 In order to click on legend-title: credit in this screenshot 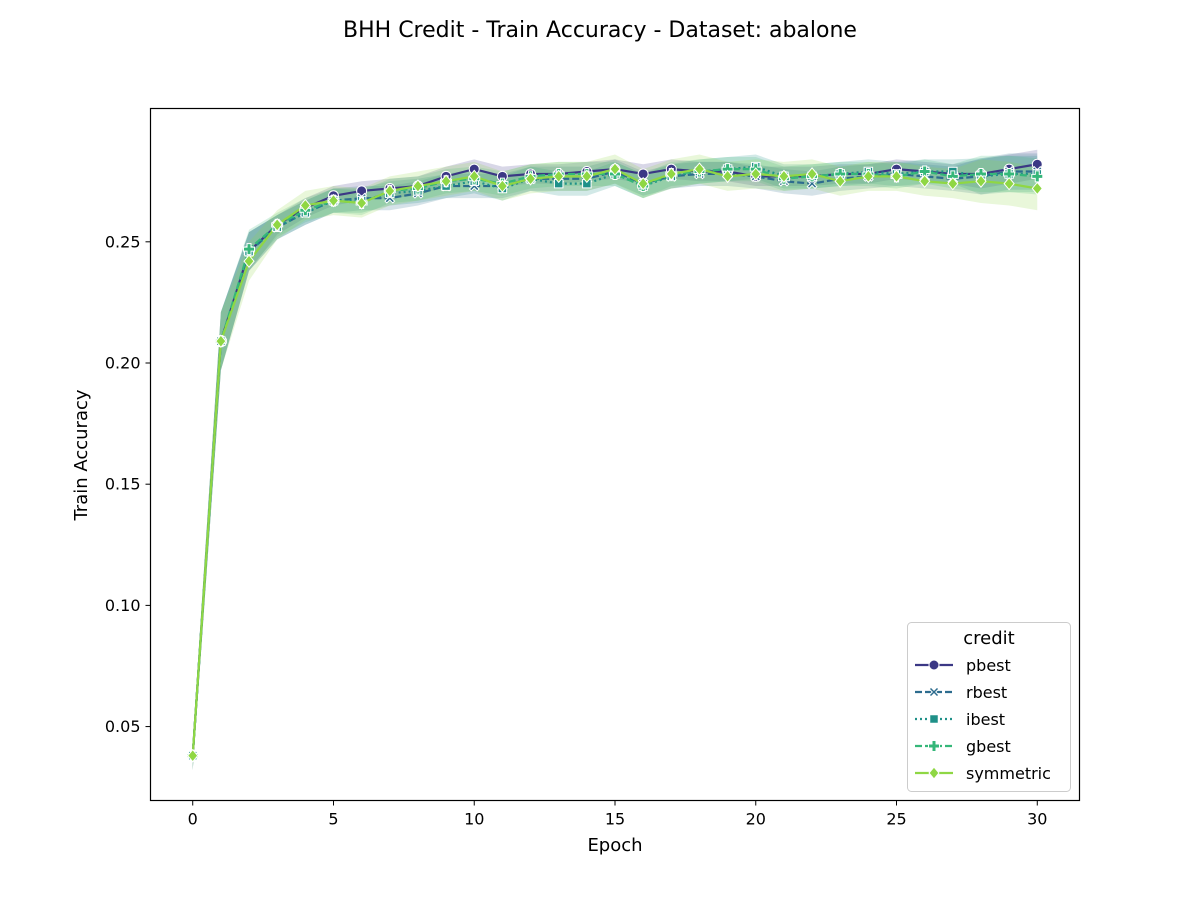, I will do `click(988, 638)`.